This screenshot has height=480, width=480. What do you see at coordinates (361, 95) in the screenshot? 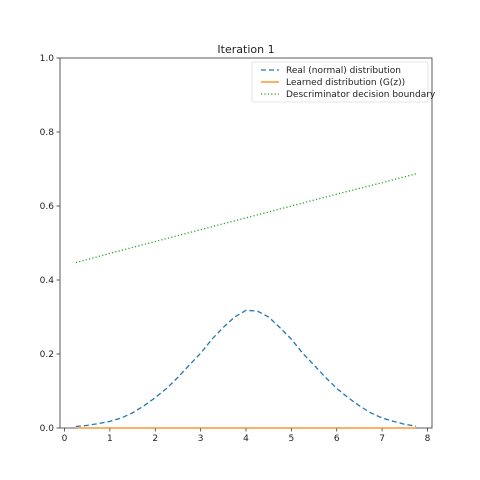
I see `legend-label: Descriminator decision boundary` at bounding box center [361, 95].